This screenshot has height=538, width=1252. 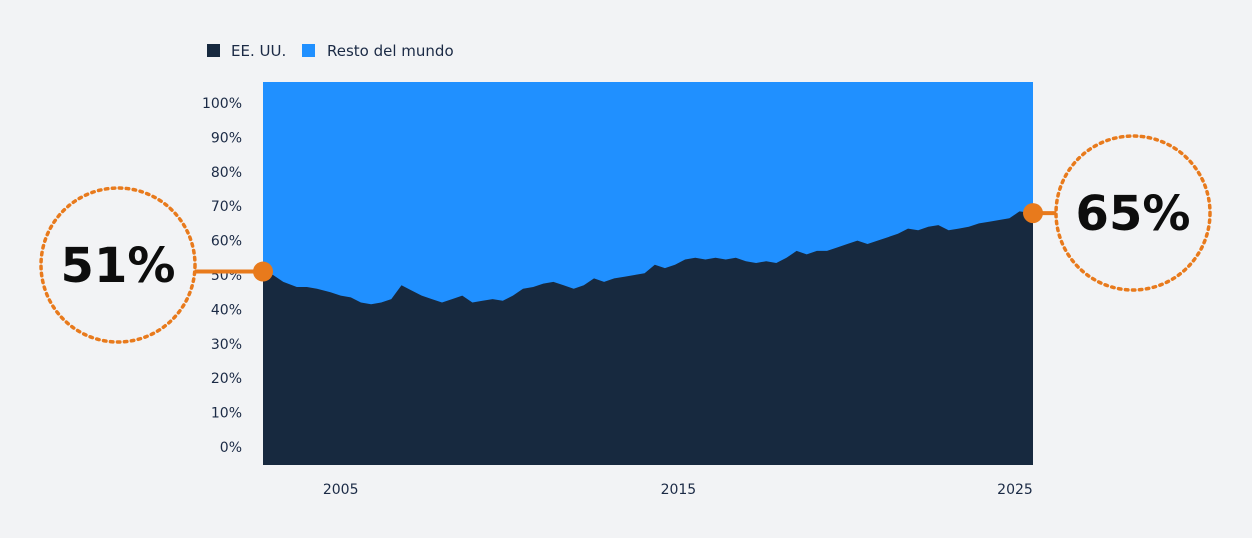 I want to click on callout-right: 65%, so click(x=1117, y=213).